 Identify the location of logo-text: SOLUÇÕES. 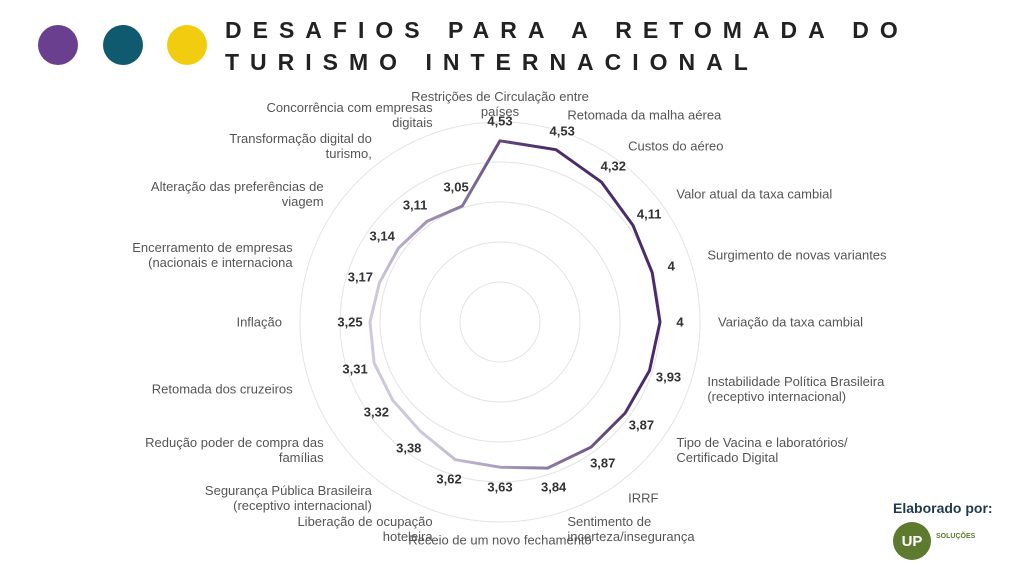
(956, 536).